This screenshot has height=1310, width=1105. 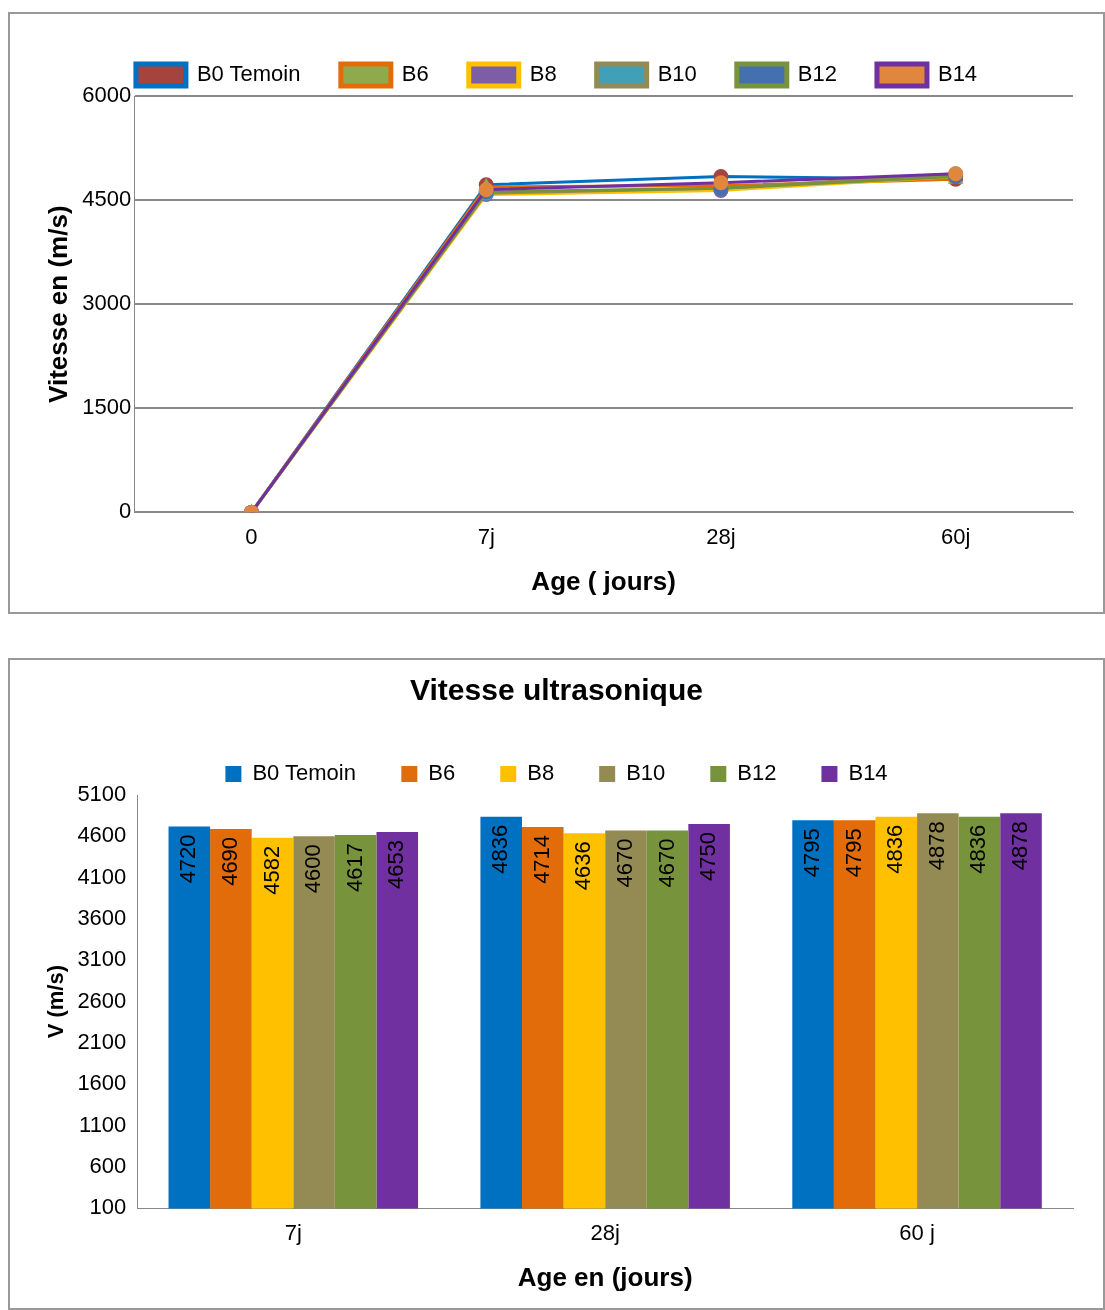 I want to click on y-tick-label: 600, so click(x=108, y=1166).